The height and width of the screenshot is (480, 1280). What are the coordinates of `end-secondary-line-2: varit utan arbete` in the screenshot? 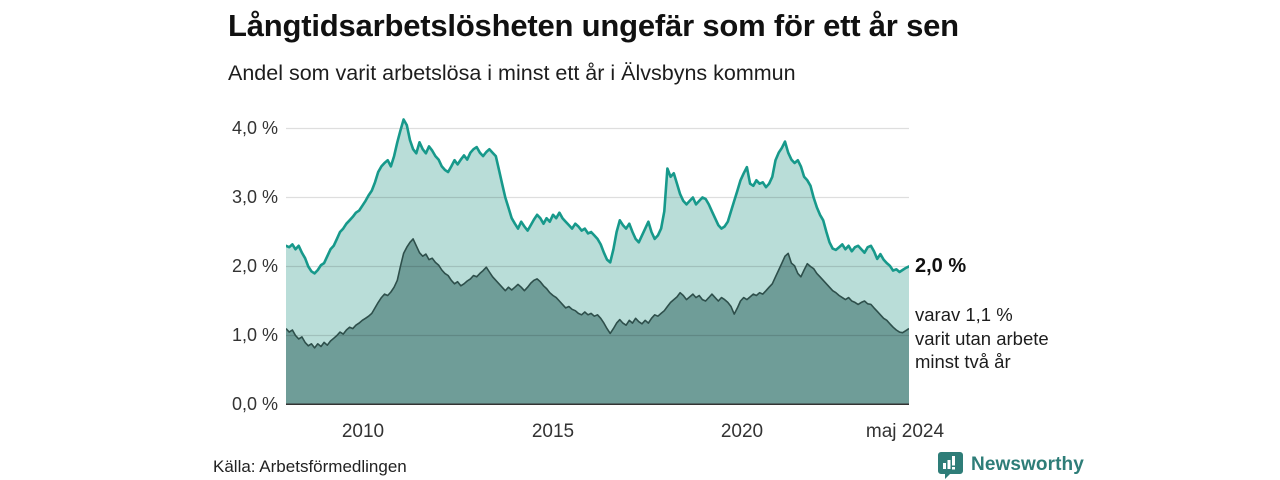 It's located at (982, 338).